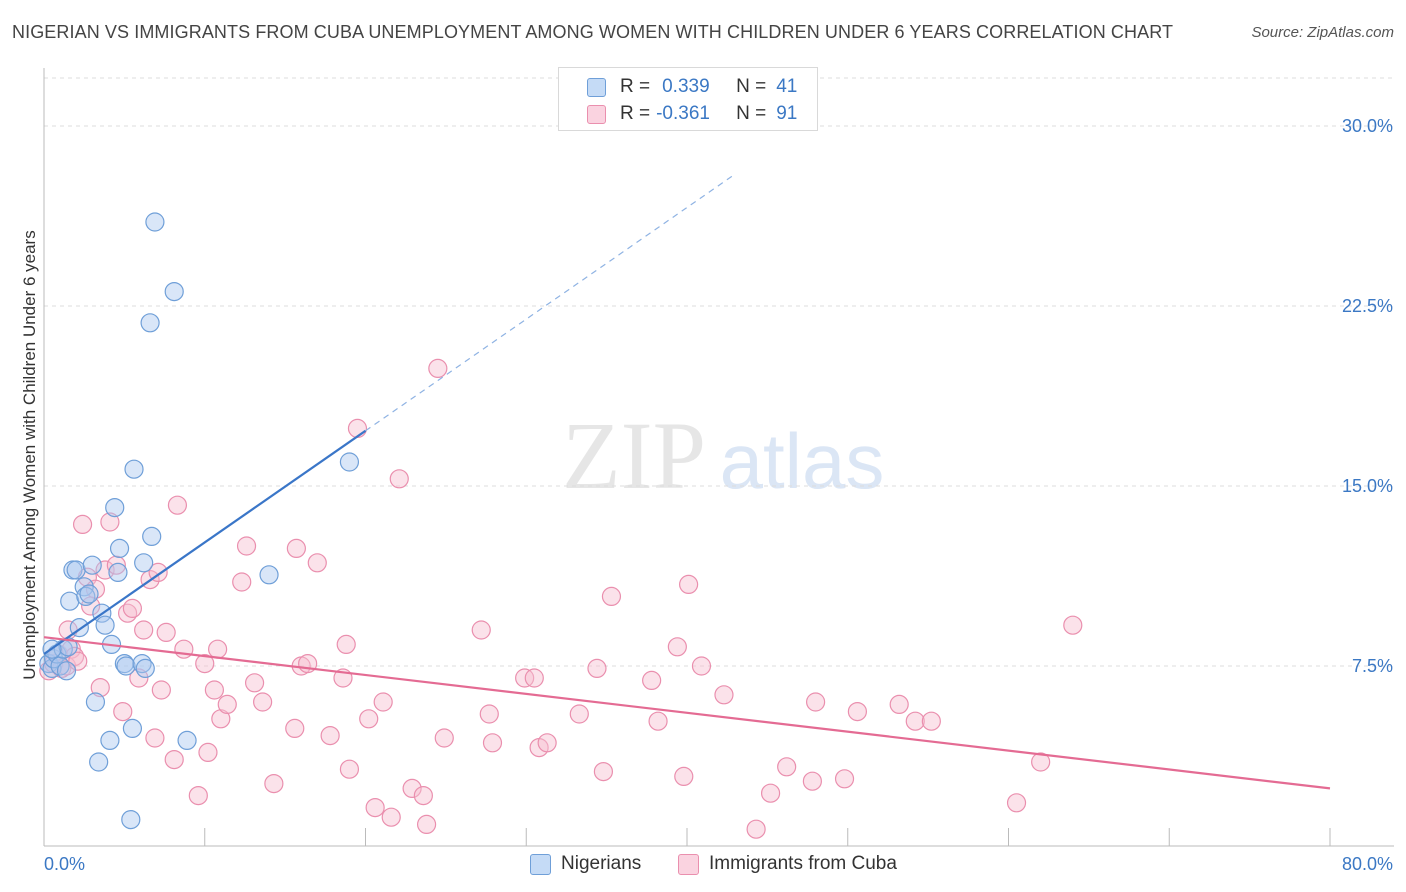 The image size is (1406, 892). Describe the element at coordinates (634, 455) in the screenshot. I see `watermark-zip: ZIP` at that location.